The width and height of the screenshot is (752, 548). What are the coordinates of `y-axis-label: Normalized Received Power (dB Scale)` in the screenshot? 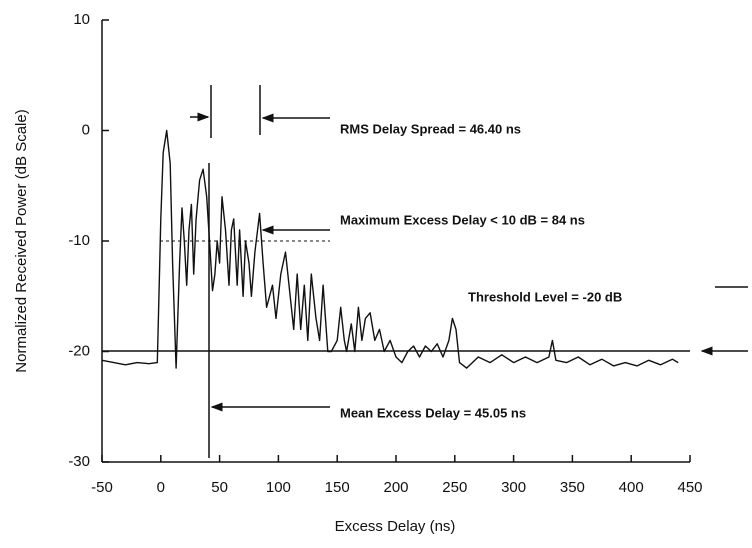 It's located at (21, 240).